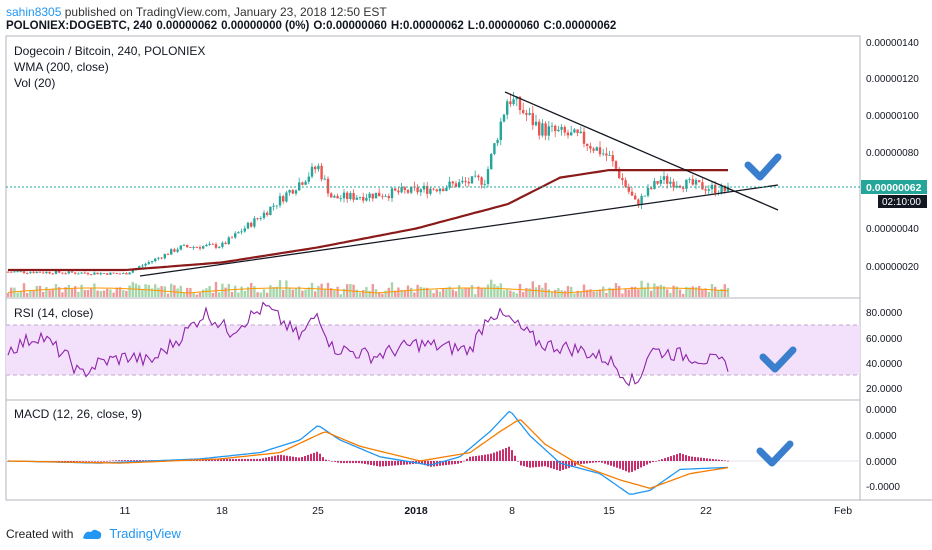 The width and height of the screenshot is (932, 550). Describe the element at coordinates (641, 151) in the screenshot. I see `descending-trendline` at that location.